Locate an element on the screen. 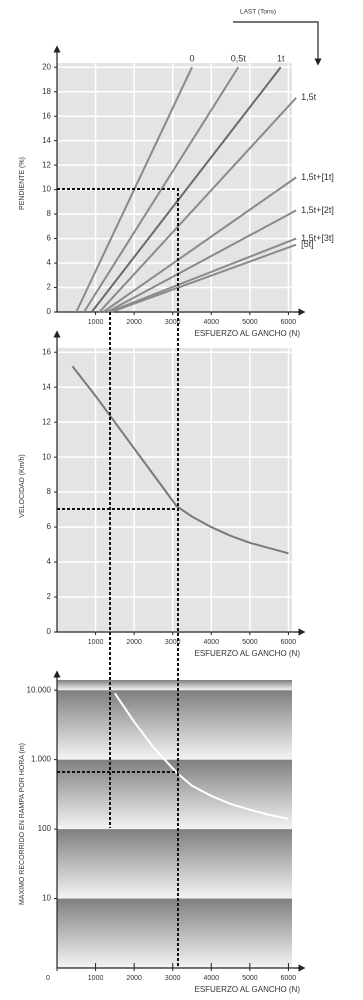 The image size is (363, 1000). header-bracket is located at coordinates (277, 43).